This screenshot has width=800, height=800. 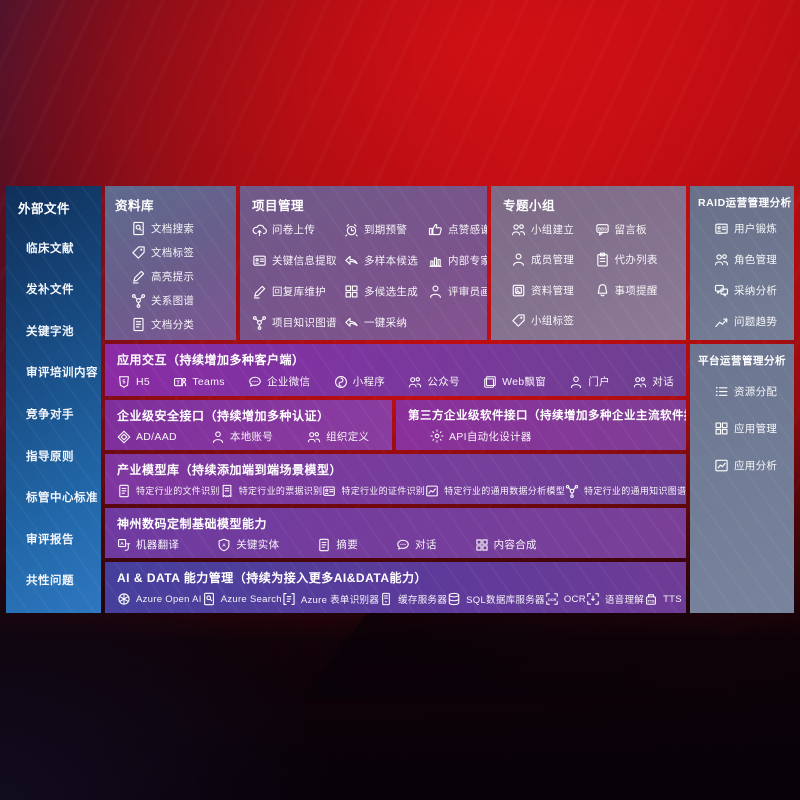 I want to click on sidebar-item: 标管中心标准, so click(x=62, y=498).